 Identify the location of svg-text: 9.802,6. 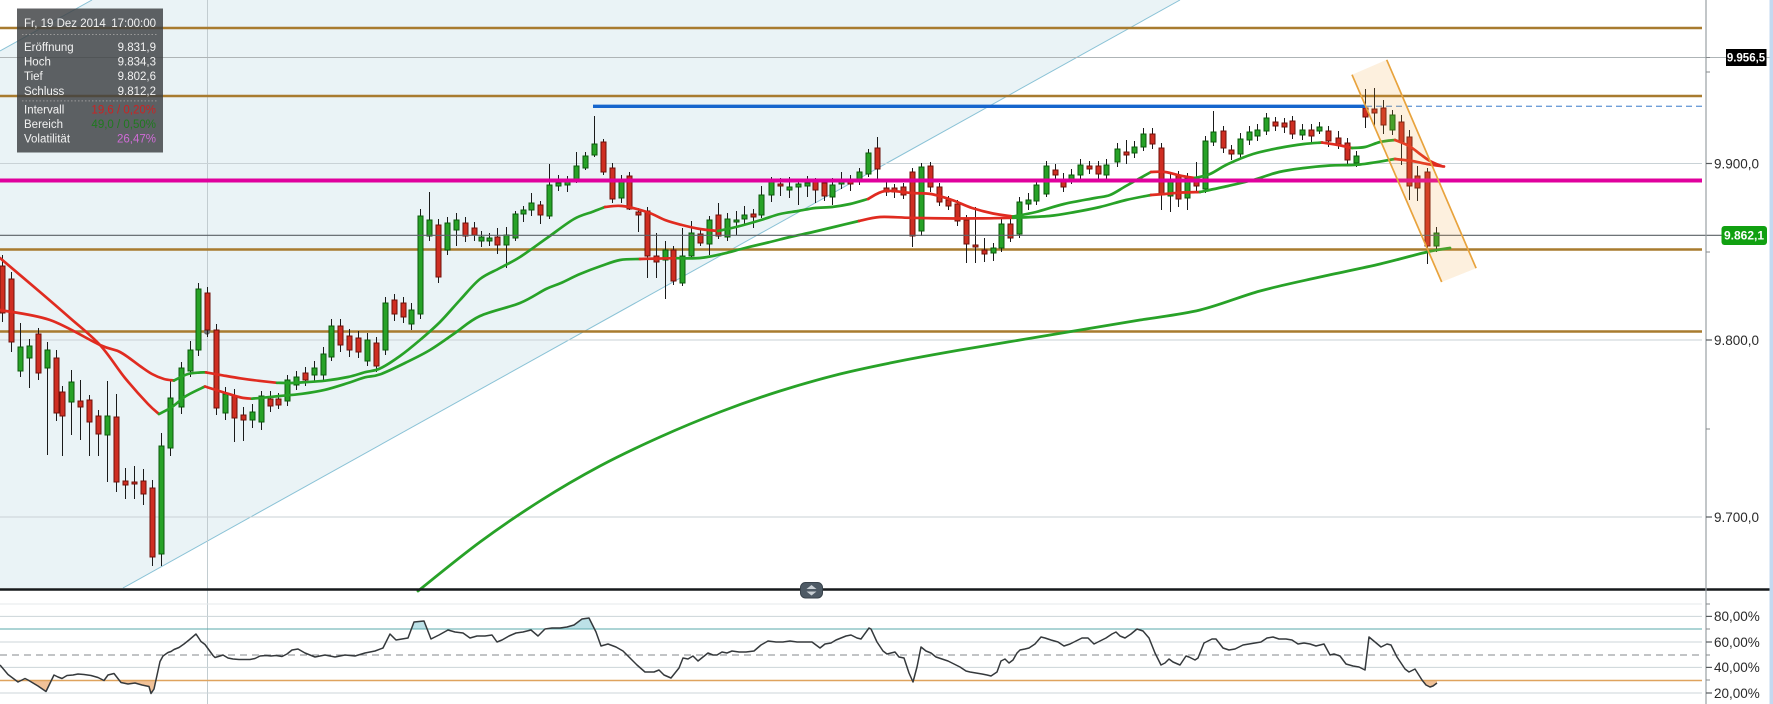
(137, 77).